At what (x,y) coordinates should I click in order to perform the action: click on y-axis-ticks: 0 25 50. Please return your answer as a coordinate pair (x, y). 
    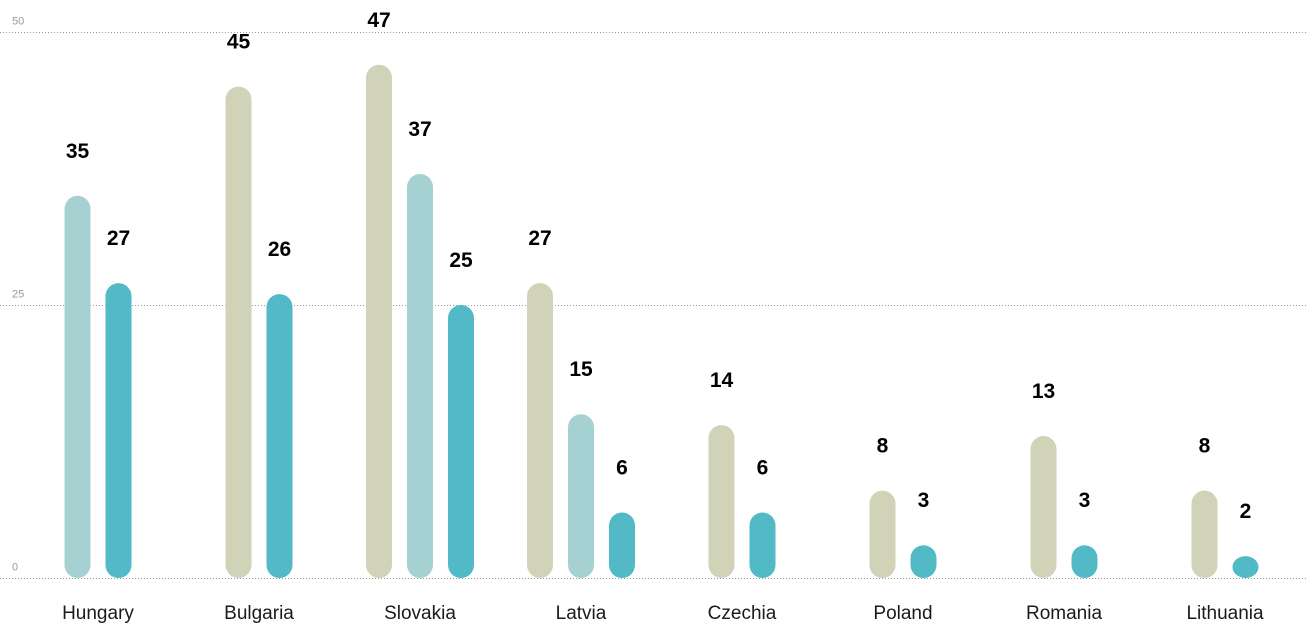
    Looking at the image, I should click on (18, 295).